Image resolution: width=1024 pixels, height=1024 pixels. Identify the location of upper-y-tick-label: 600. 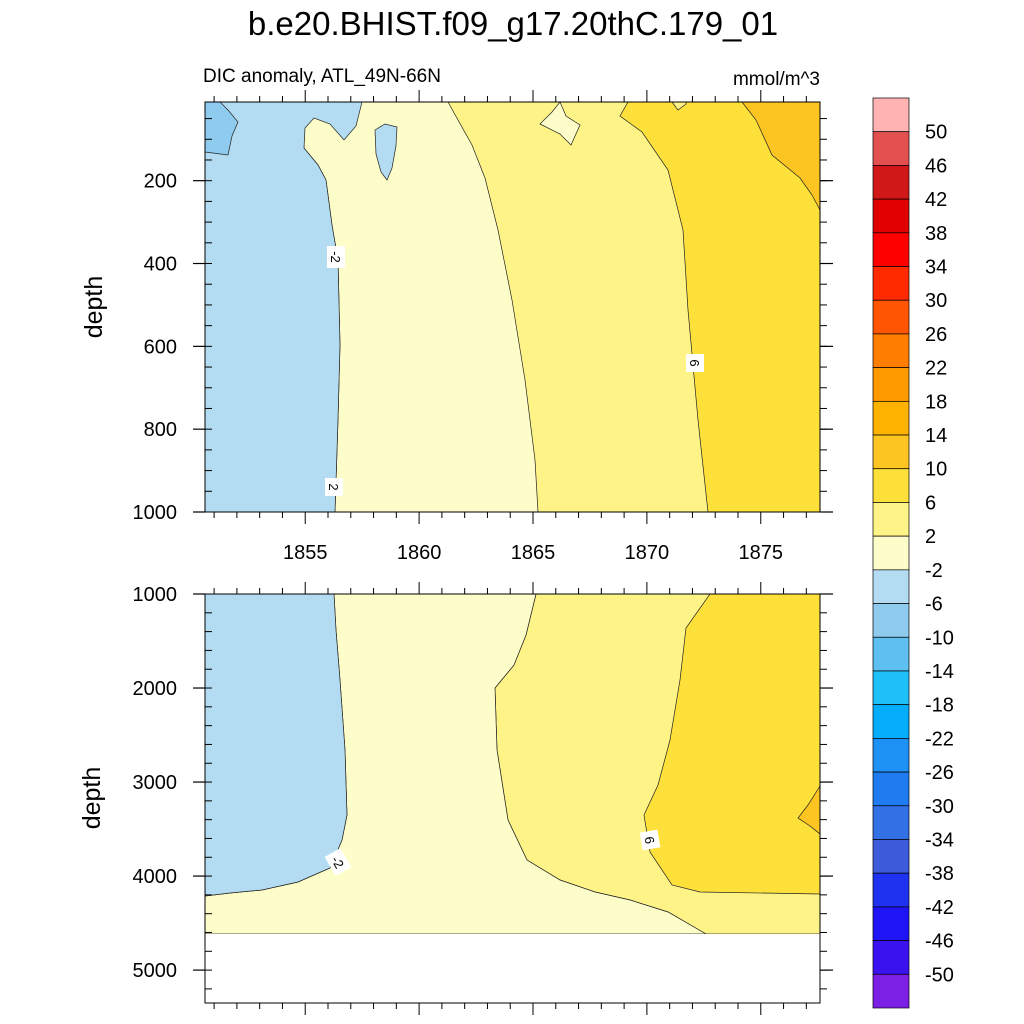
(160, 347).